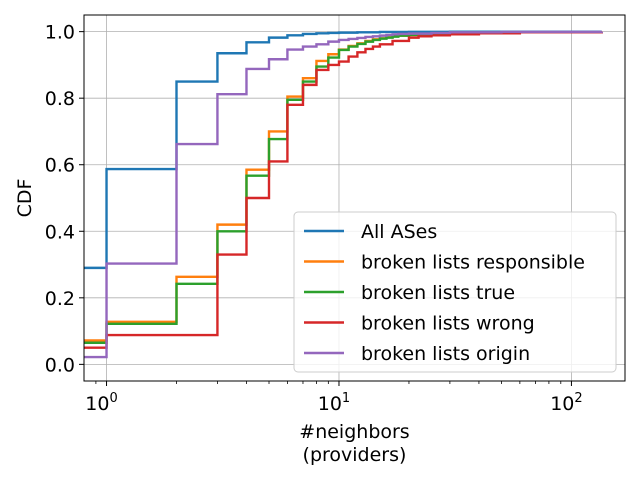  What do you see at coordinates (438, 293) in the screenshot?
I see `legend-label: broken lists true` at bounding box center [438, 293].